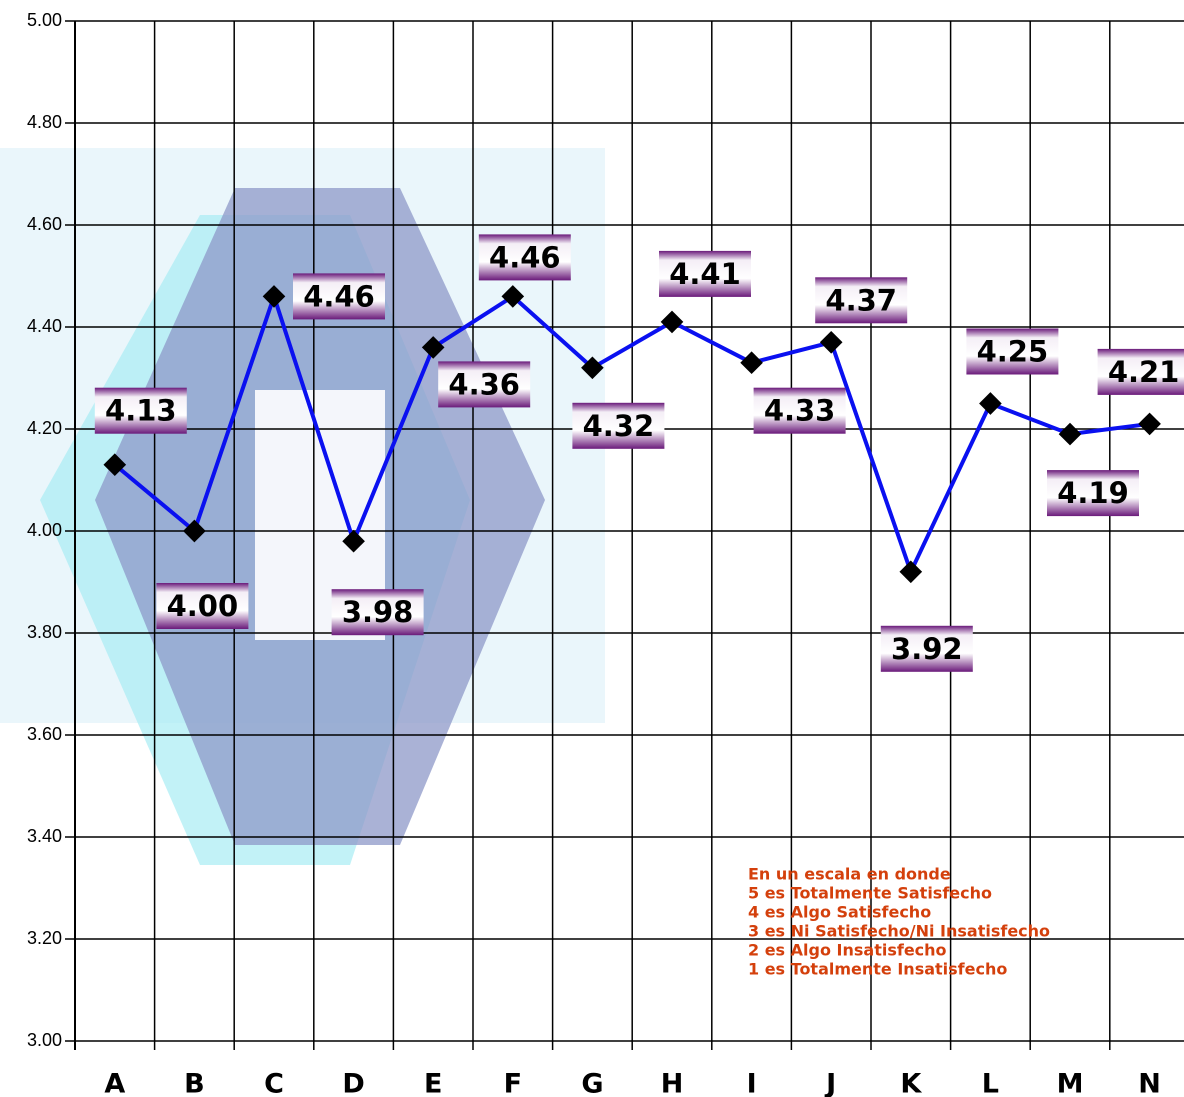 The width and height of the screenshot is (1184, 1097). What do you see at coordinates (592, 1083) in the screenshot?
I see `x-tick-label: G` at bounding box center [592, 1083].